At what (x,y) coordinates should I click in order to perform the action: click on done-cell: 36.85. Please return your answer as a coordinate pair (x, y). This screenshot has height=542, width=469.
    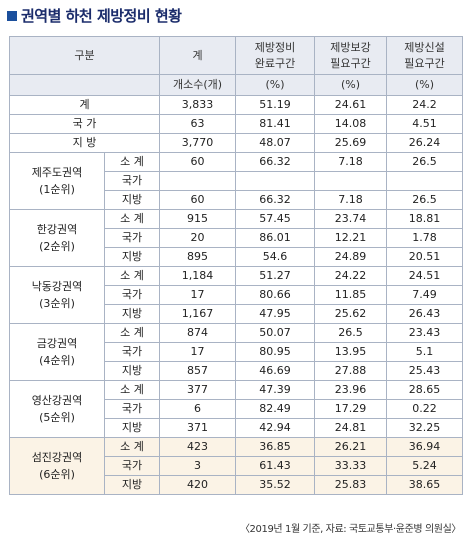
    Looking at the image, I should click on (275, 447).